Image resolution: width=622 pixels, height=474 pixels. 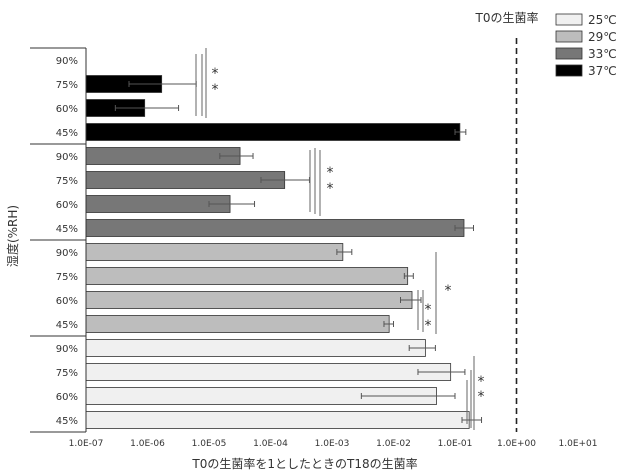 I want to click on x-tick-label: 1.0E-05, so click(x=209, y=444).